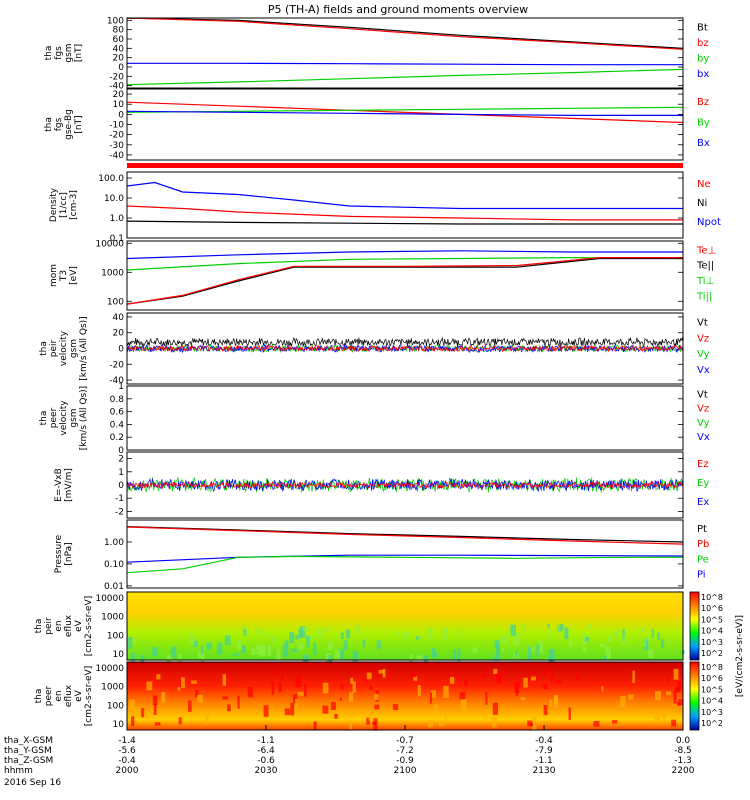 The image size is (750, 800). I want to click on series-Te⊥, so click(404, 281).